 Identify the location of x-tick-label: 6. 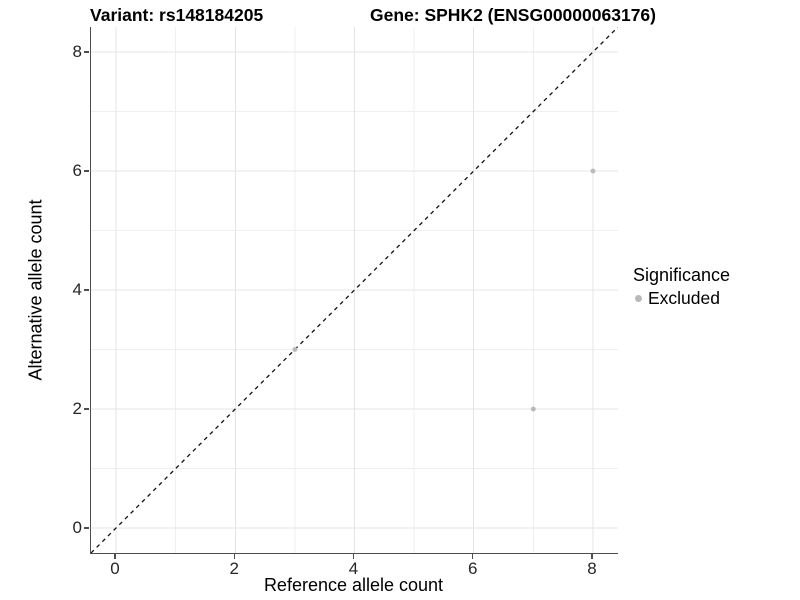
(472, 568).